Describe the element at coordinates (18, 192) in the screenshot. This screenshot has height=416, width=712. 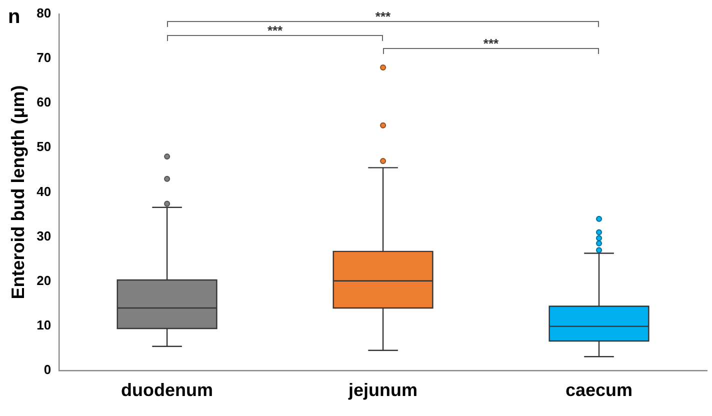
I see `y-axis-title: Enteroid bud length (μm)` at that location.